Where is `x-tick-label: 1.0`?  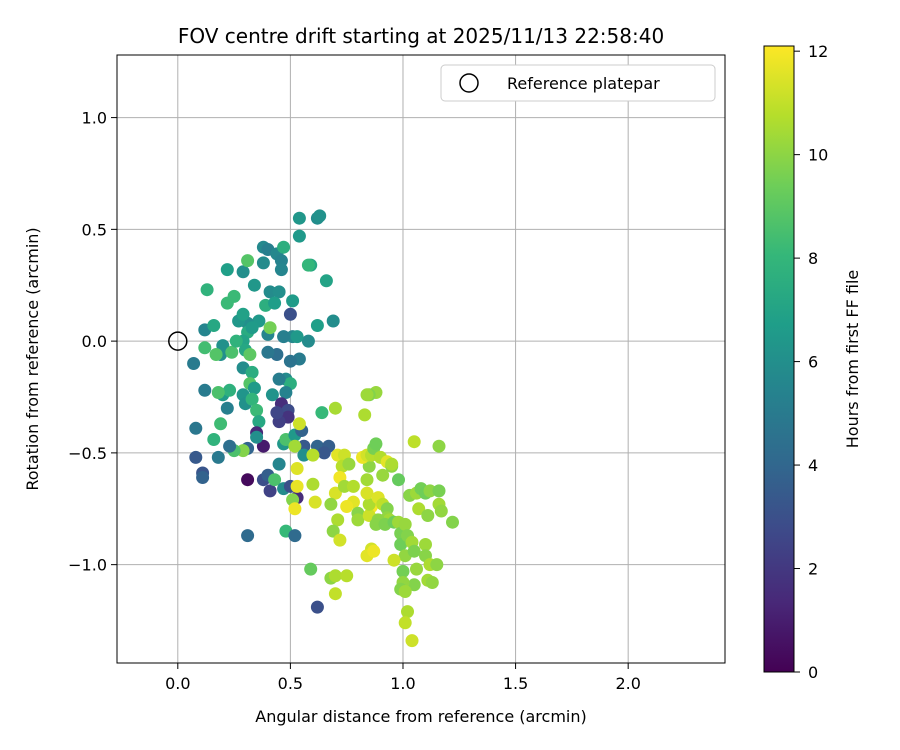 x-tick-label: 1.0 is located at coordinates (402, 683).